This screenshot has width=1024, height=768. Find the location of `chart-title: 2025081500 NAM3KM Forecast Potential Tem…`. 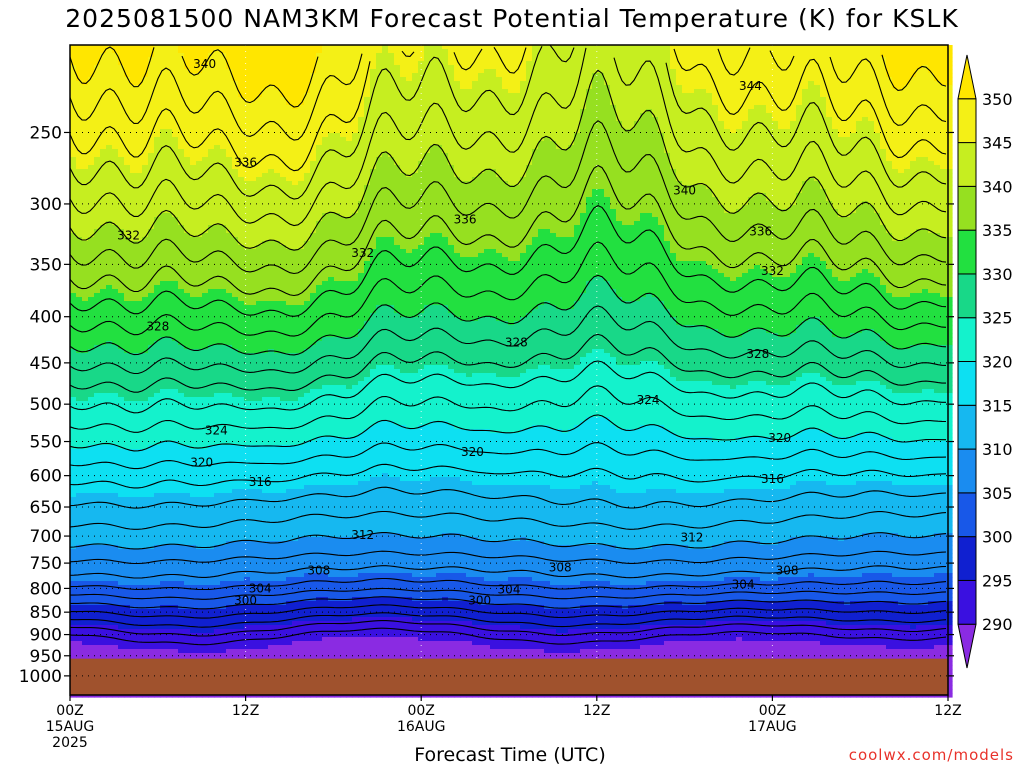

chart-title: 2025081500 NAM3KM Forecast Potential Tem… is located at coordinates (512, 18).